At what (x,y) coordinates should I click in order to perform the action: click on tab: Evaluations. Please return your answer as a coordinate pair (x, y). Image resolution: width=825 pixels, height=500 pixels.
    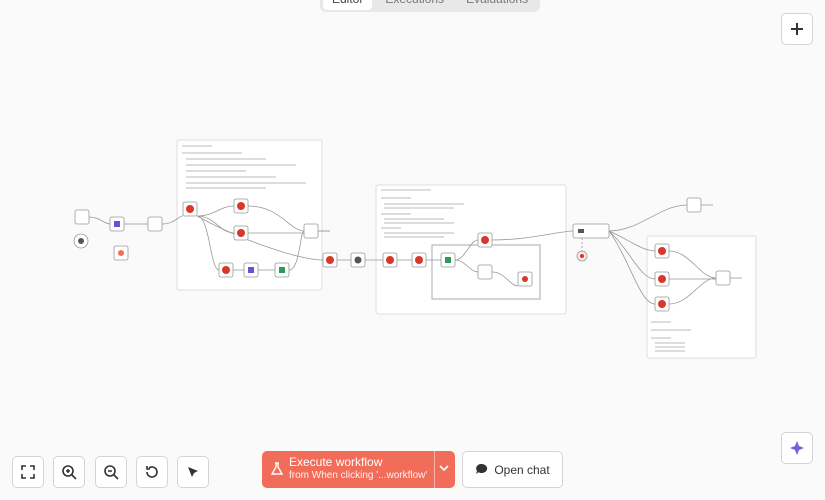
    Looking at the image, I should click on (497, 5).